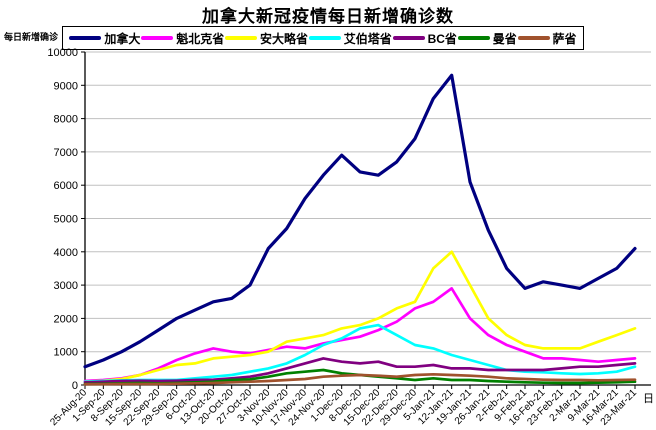 This screenshot has height=430, width=656. I want to click on chart-title: 加拿大新冠疫情每日新增确诊数, so click(328, 16).